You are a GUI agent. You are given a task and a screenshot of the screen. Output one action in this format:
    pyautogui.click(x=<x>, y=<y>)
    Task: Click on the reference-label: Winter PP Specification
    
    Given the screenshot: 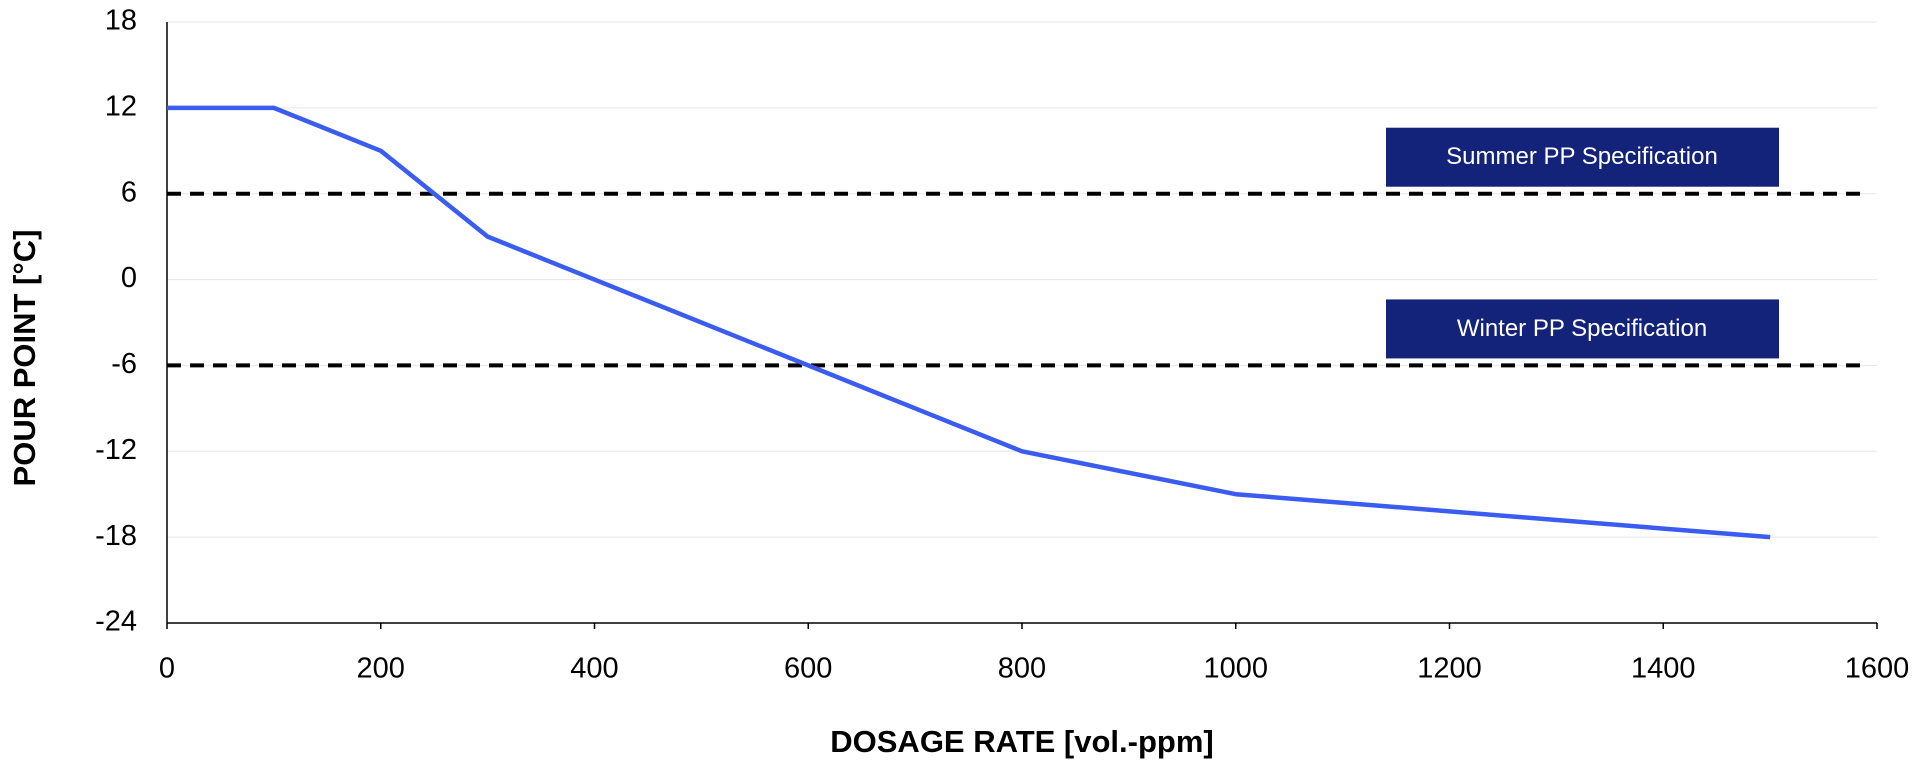 What is the action you would take?
    pyautogui.click(x=1582, y=328)
    